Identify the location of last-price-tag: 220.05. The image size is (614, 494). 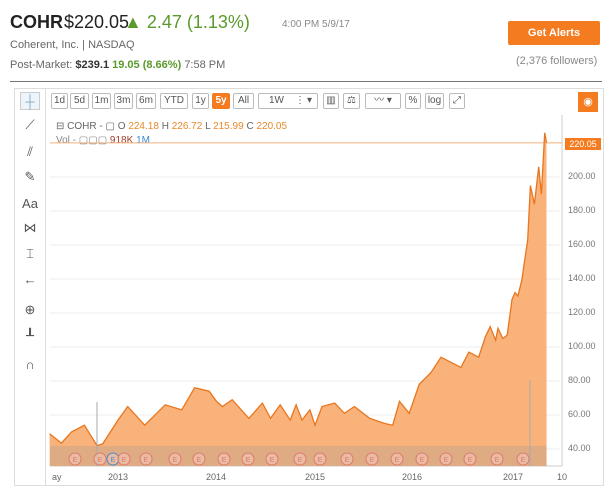
(583, 144).